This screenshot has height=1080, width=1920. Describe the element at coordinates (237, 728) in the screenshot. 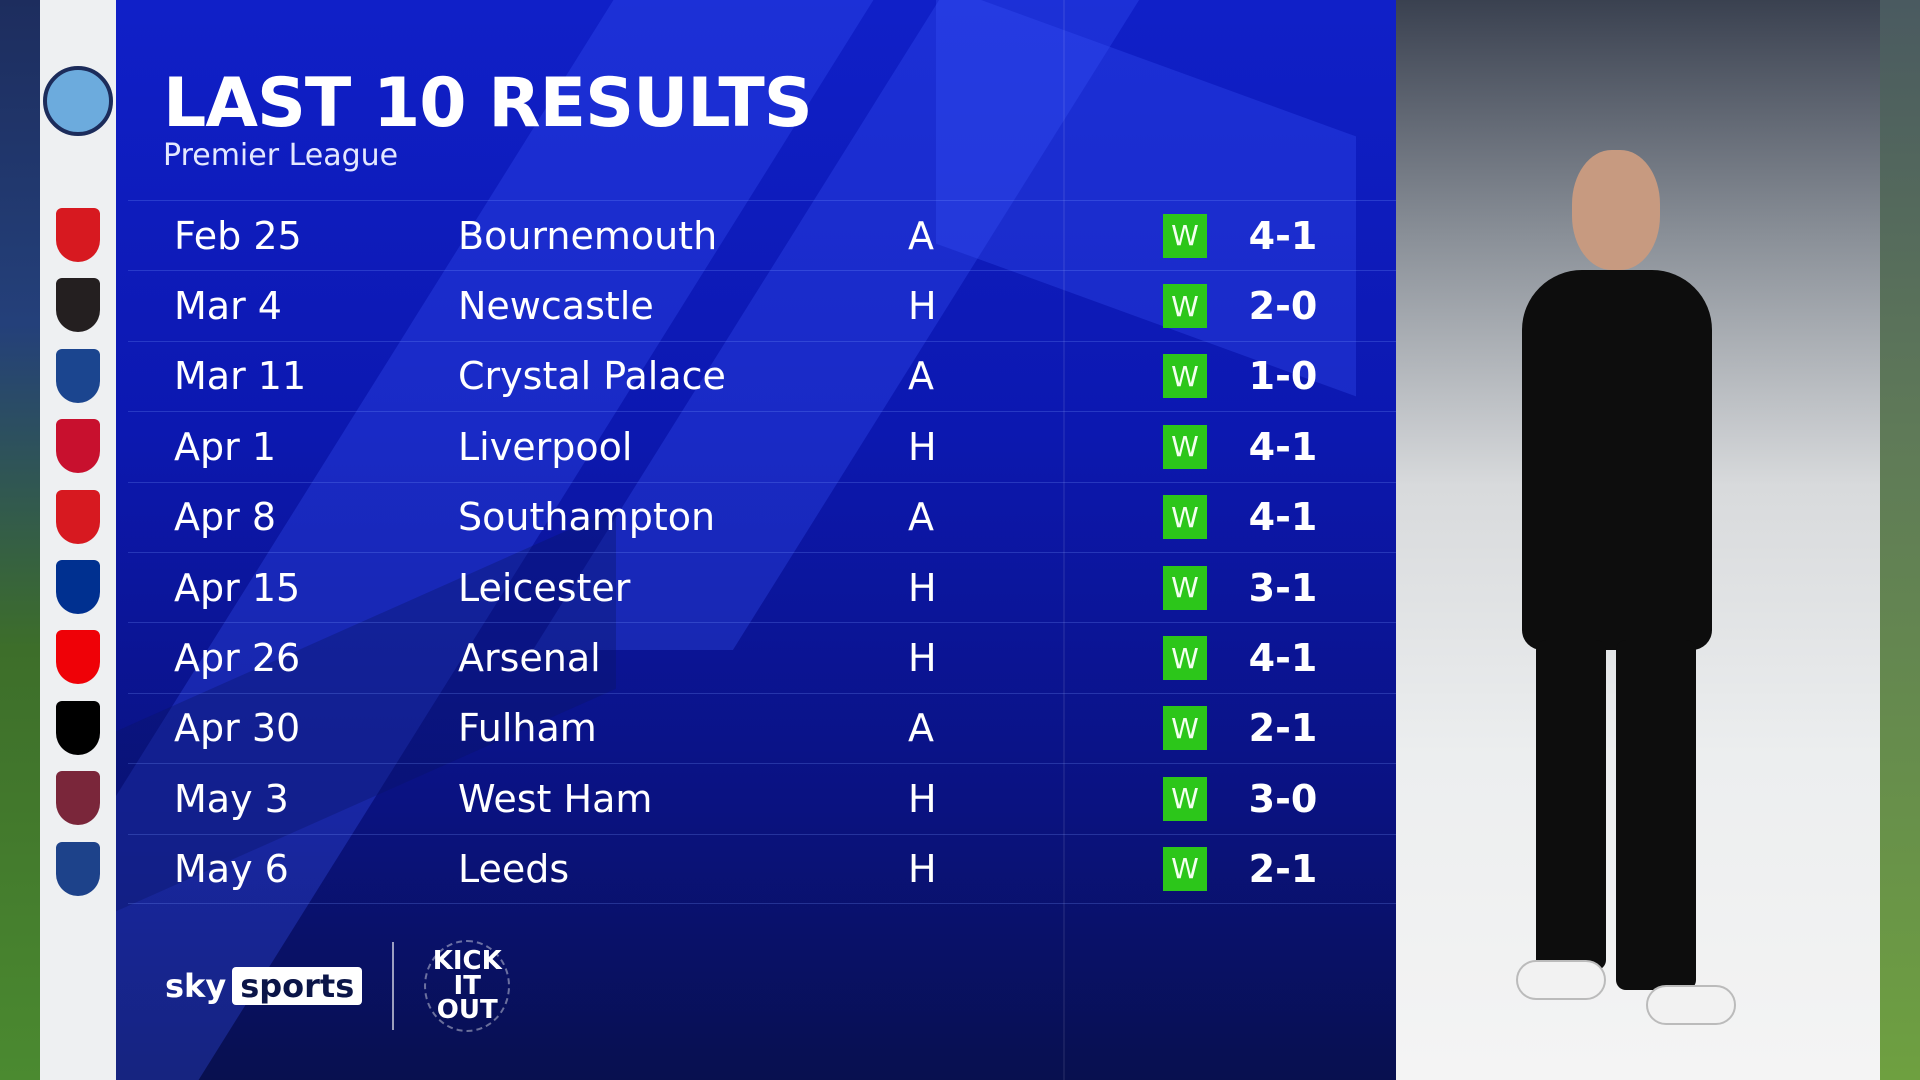

I see `match-date: Apr 30` at that location.